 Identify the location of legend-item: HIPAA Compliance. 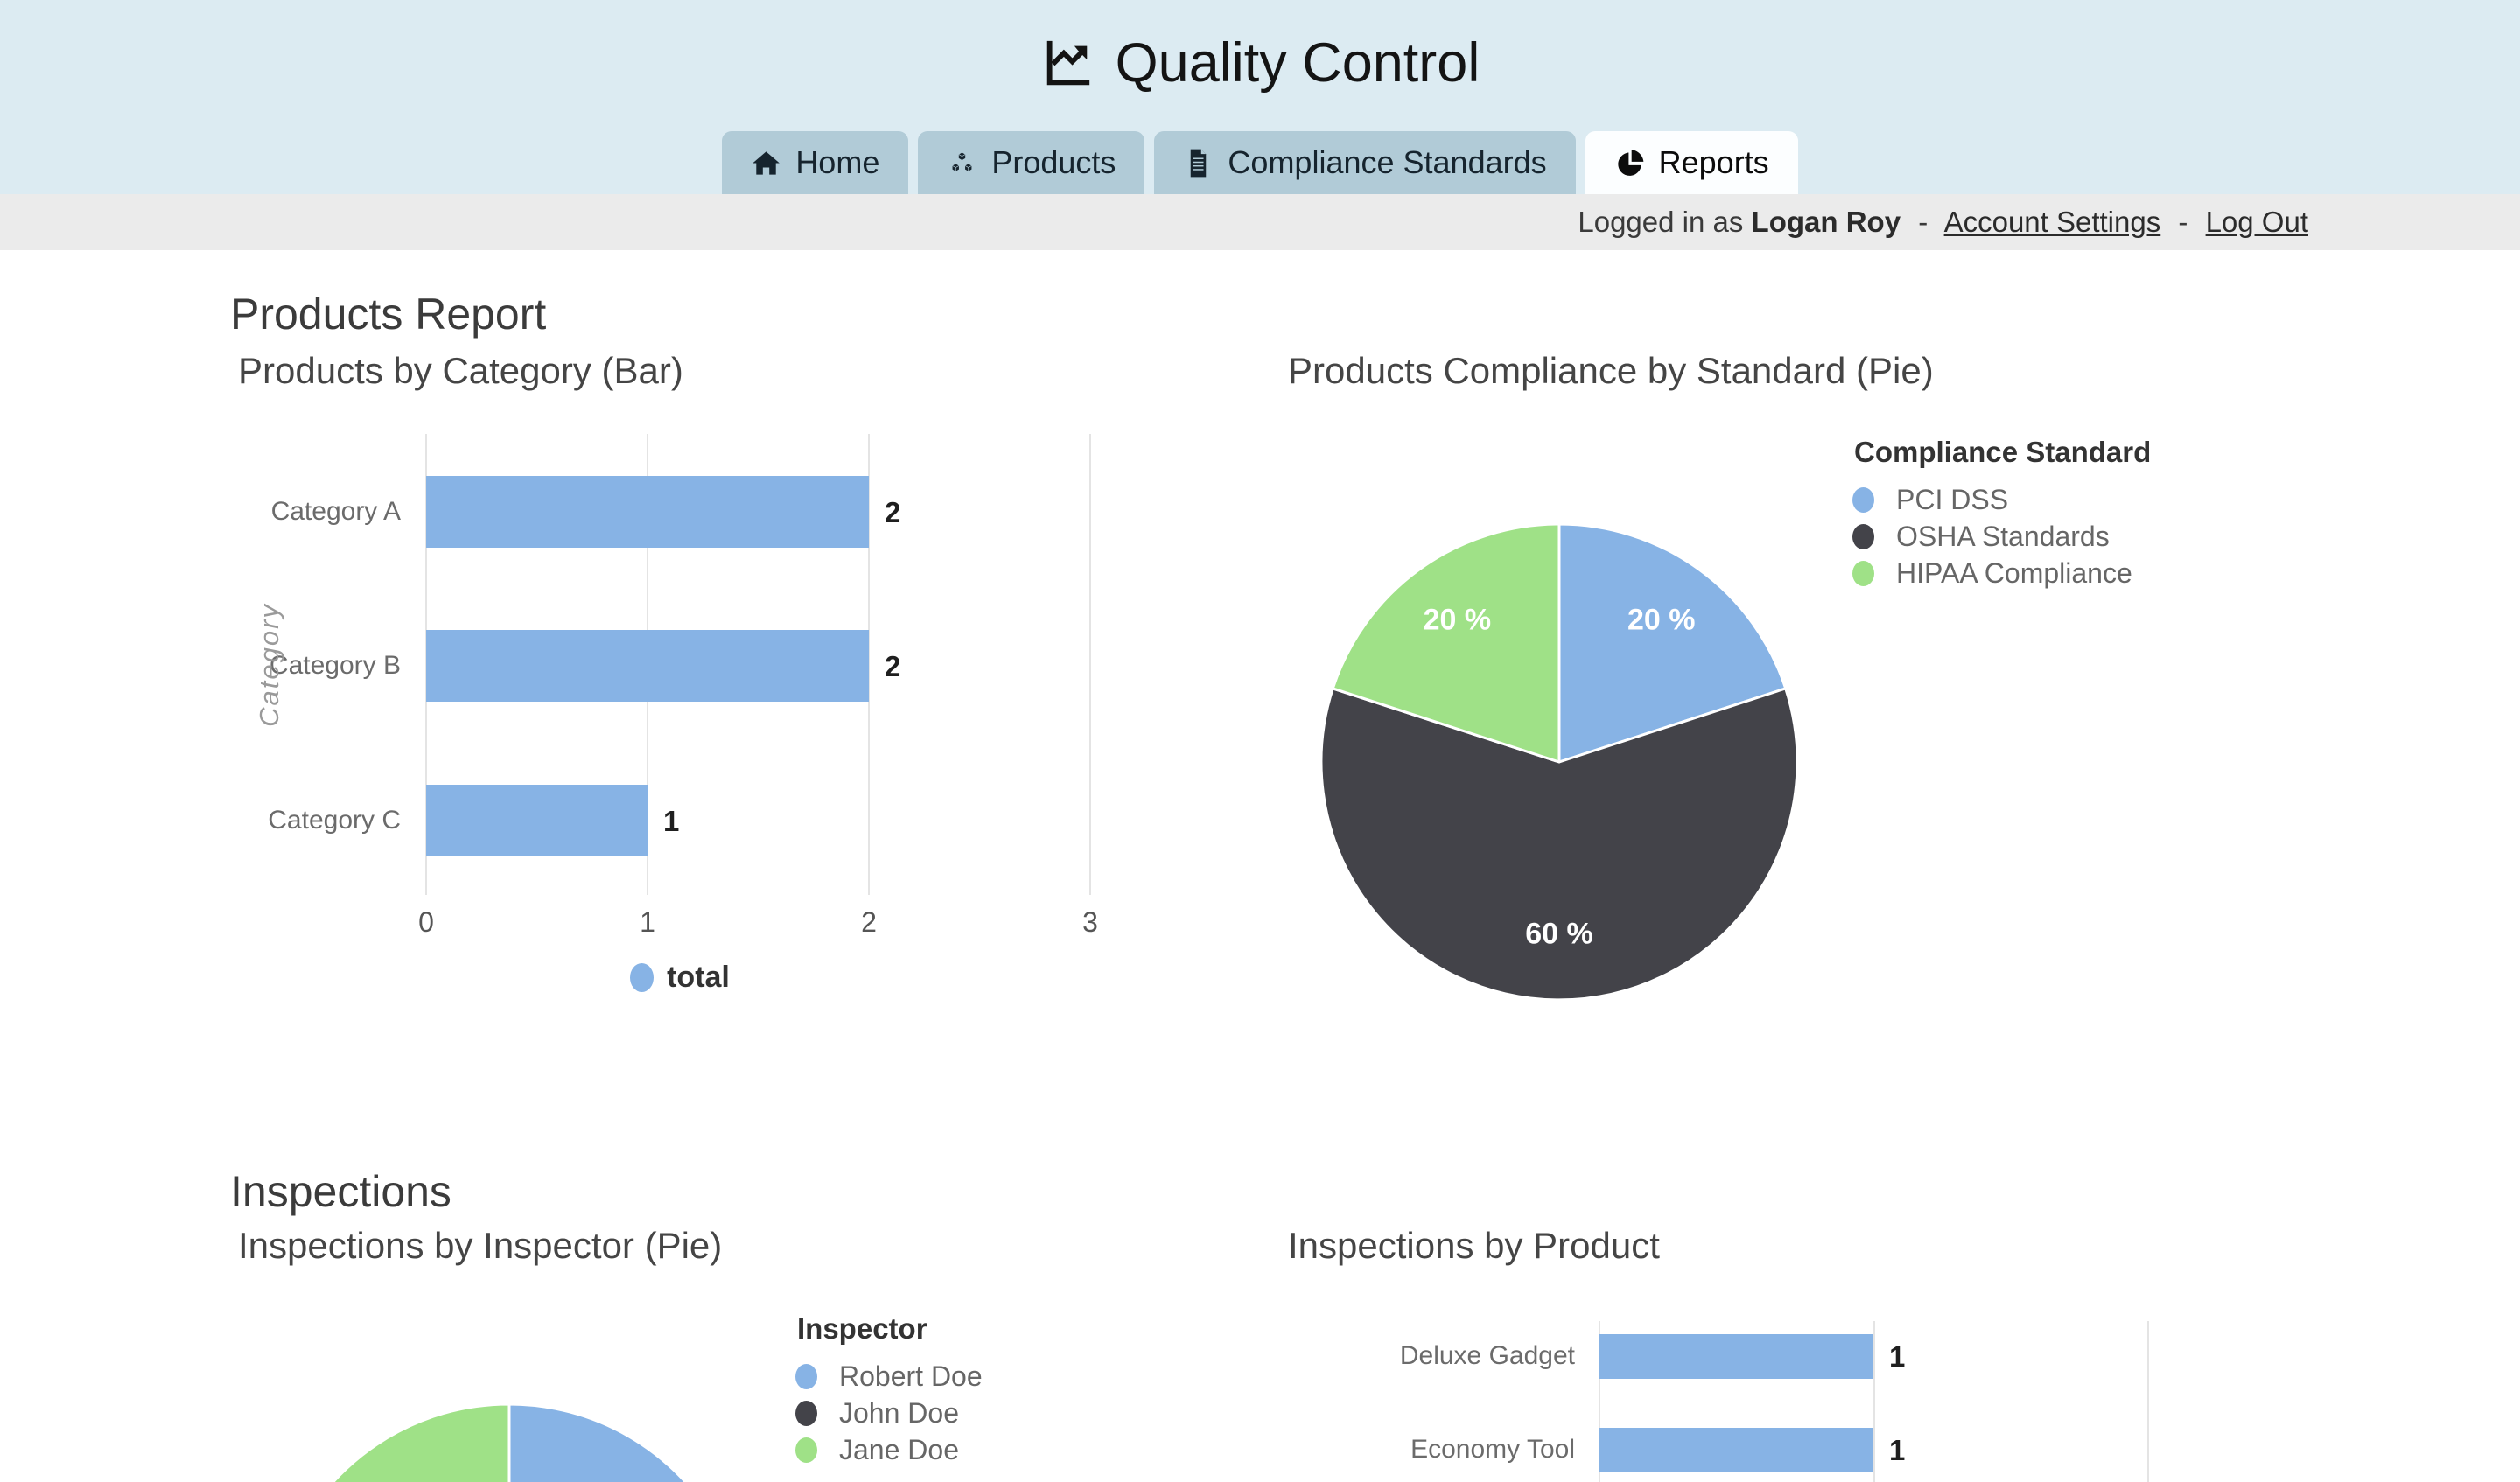
(2001, 573).